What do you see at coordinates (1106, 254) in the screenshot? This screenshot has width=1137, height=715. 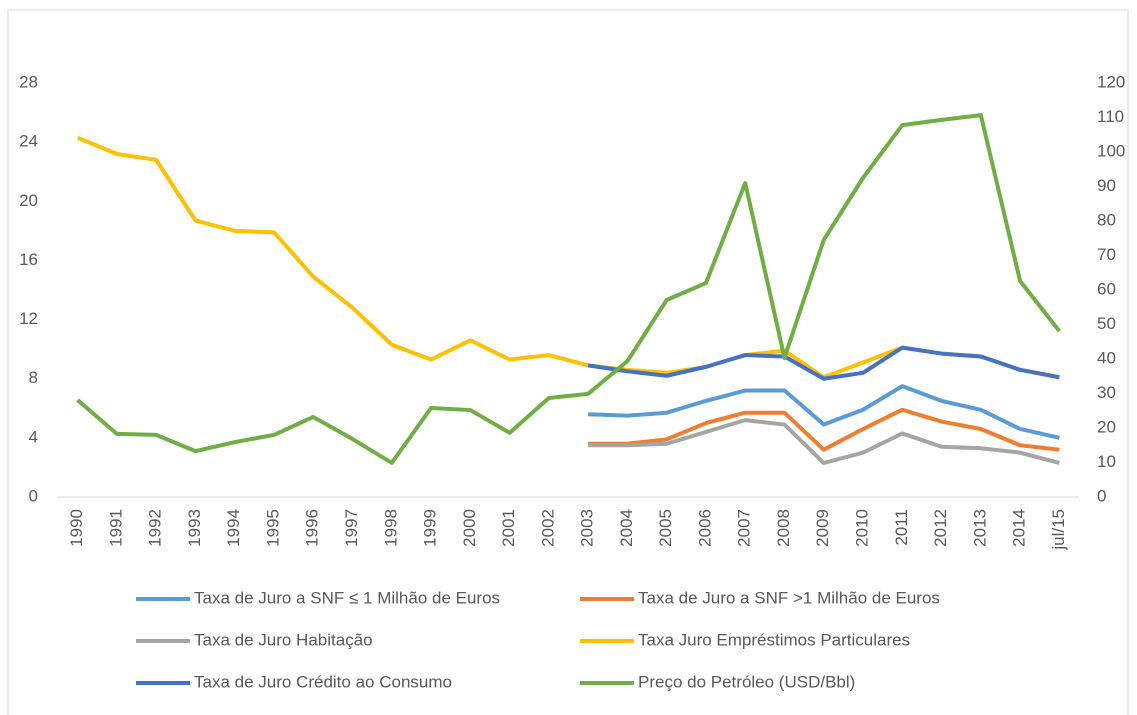 I see `y2-tick-label: 70` at bounding box center [1106, 254].